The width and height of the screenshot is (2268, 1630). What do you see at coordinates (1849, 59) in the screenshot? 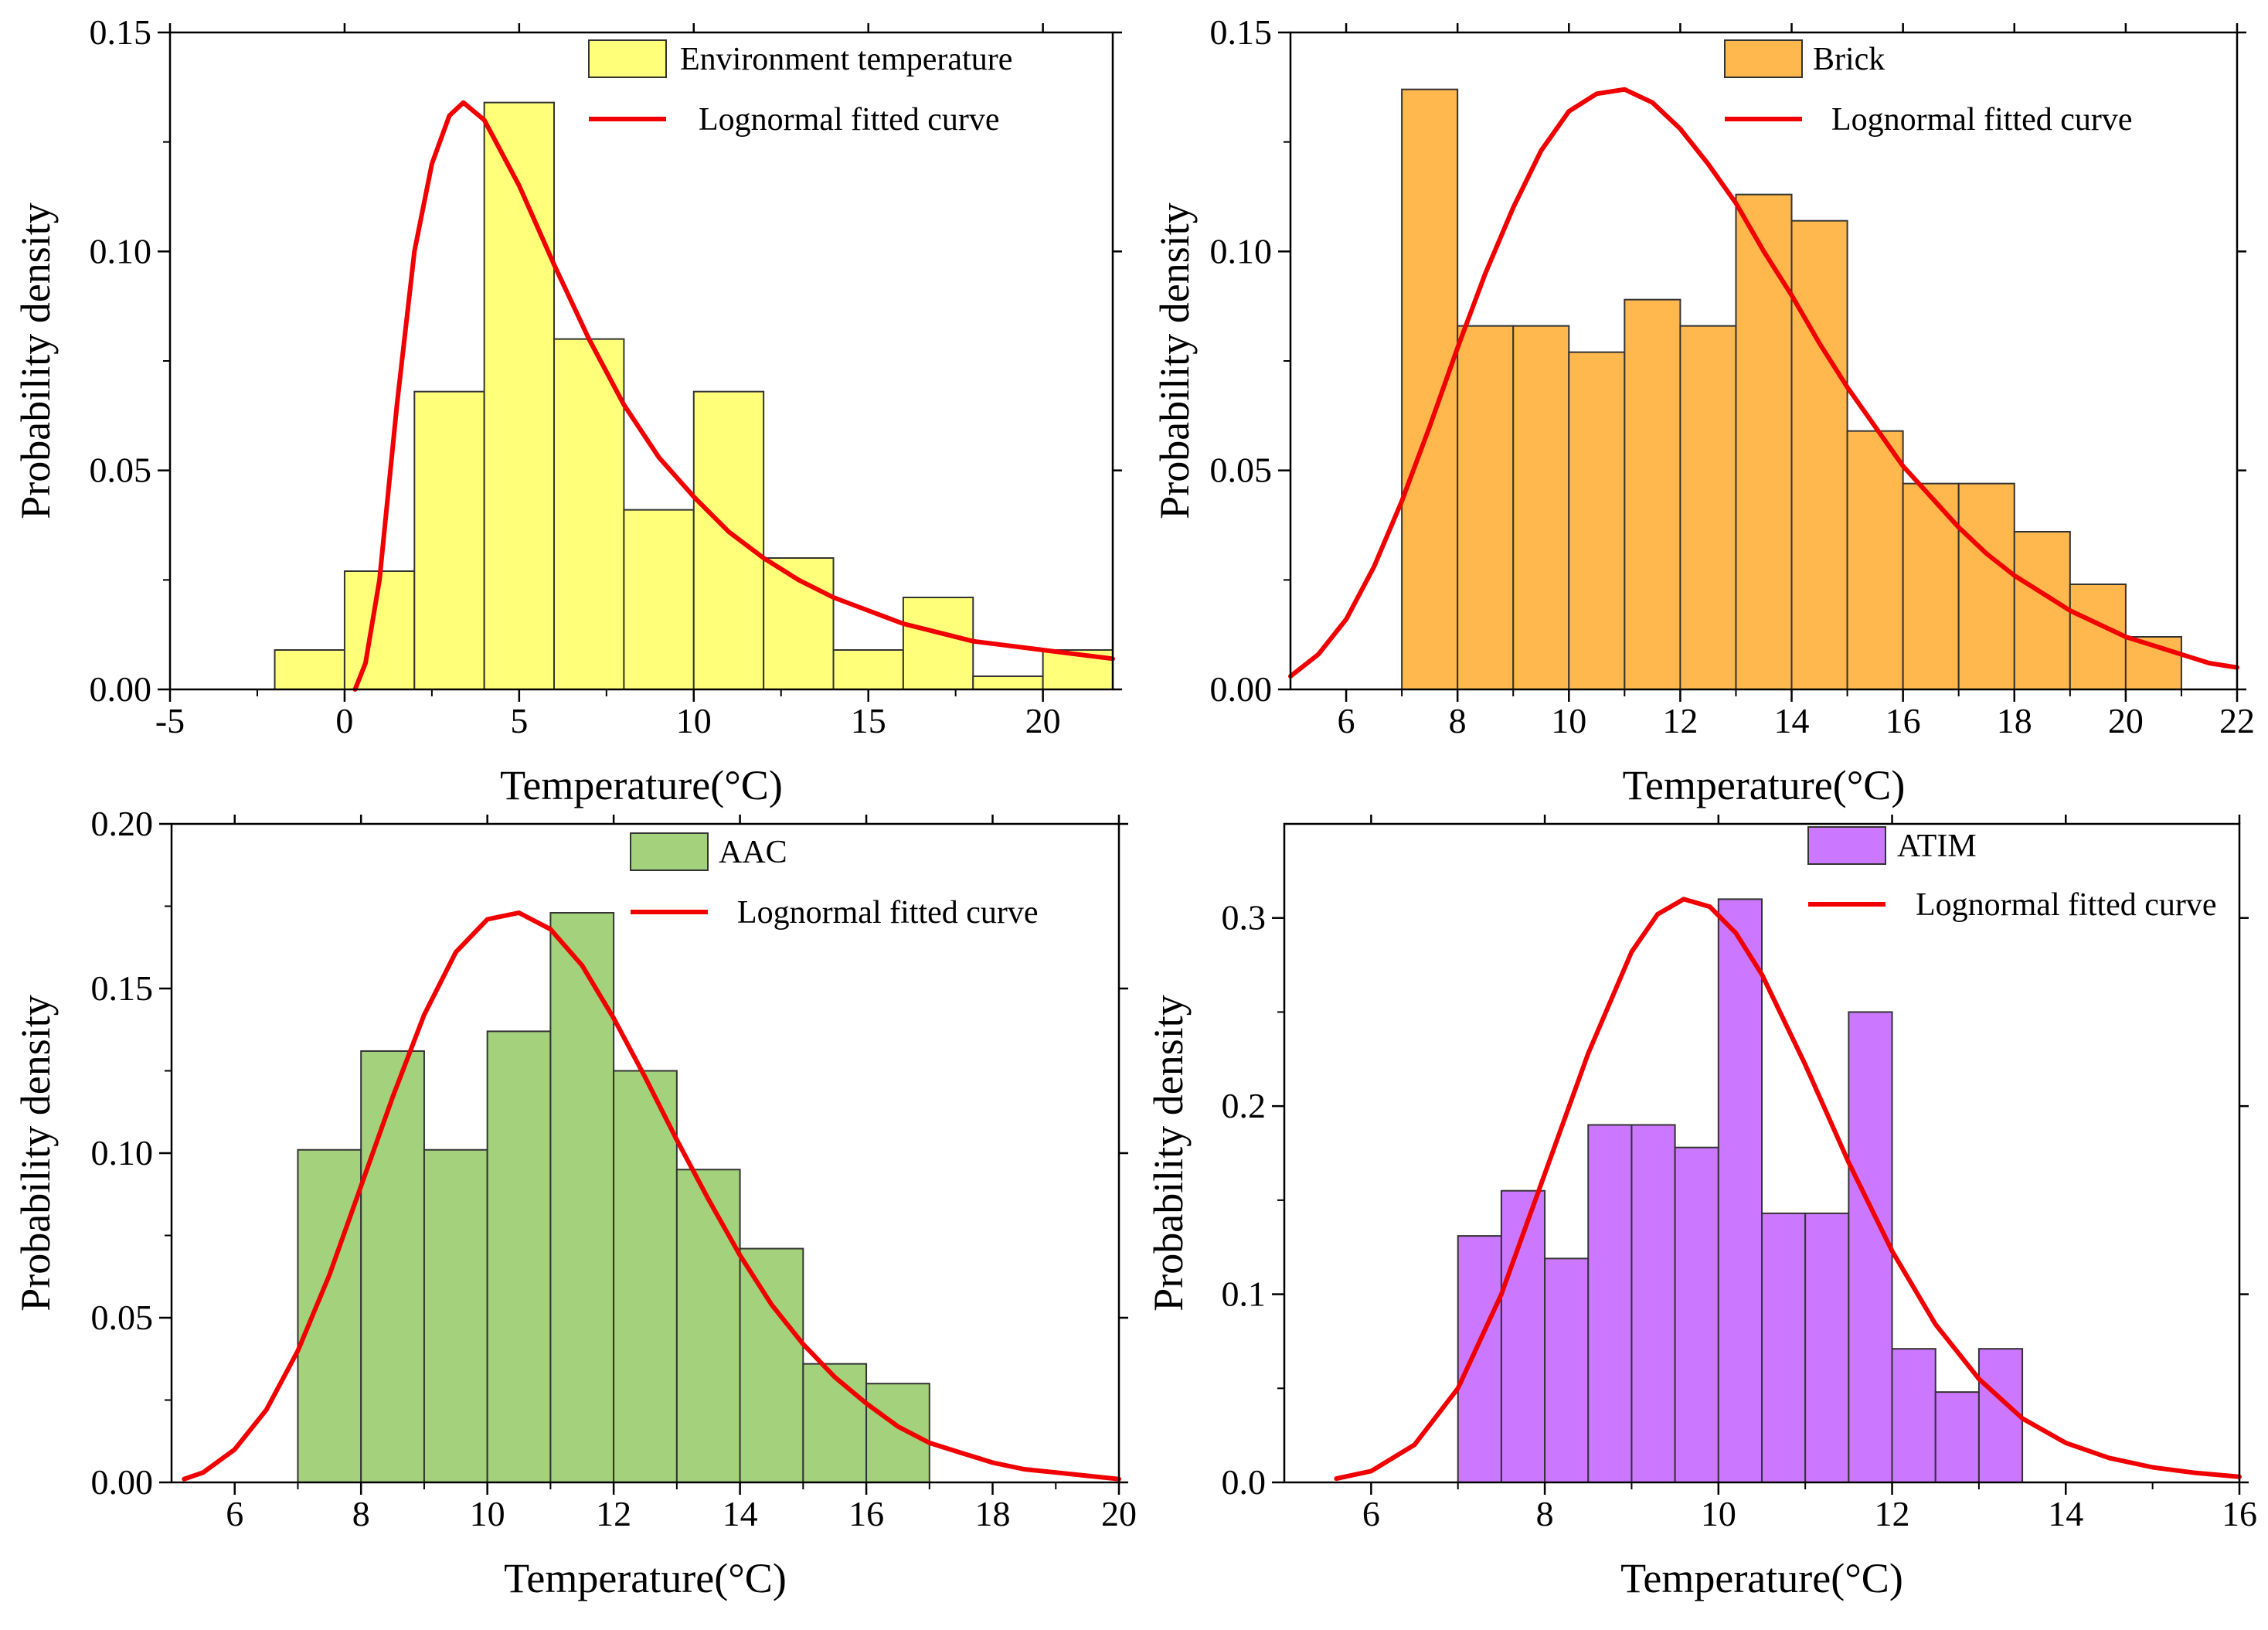
I see `legend-label-bar: Brick` at bounding box center [1849, 59].